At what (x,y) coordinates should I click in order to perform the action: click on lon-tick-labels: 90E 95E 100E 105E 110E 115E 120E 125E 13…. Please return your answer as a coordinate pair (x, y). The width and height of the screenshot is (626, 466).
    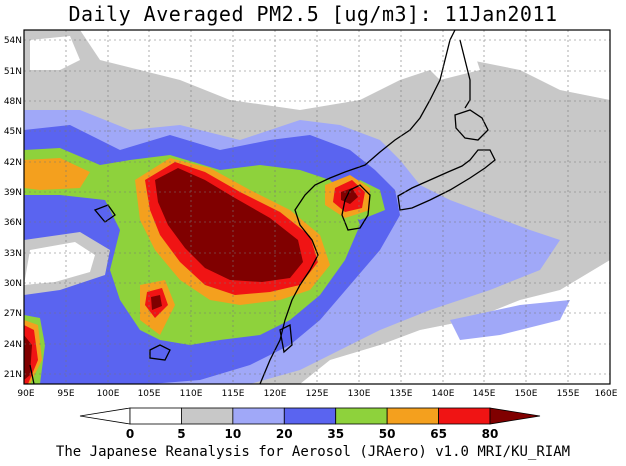
    Looking at the image, I should click on (317, 394).